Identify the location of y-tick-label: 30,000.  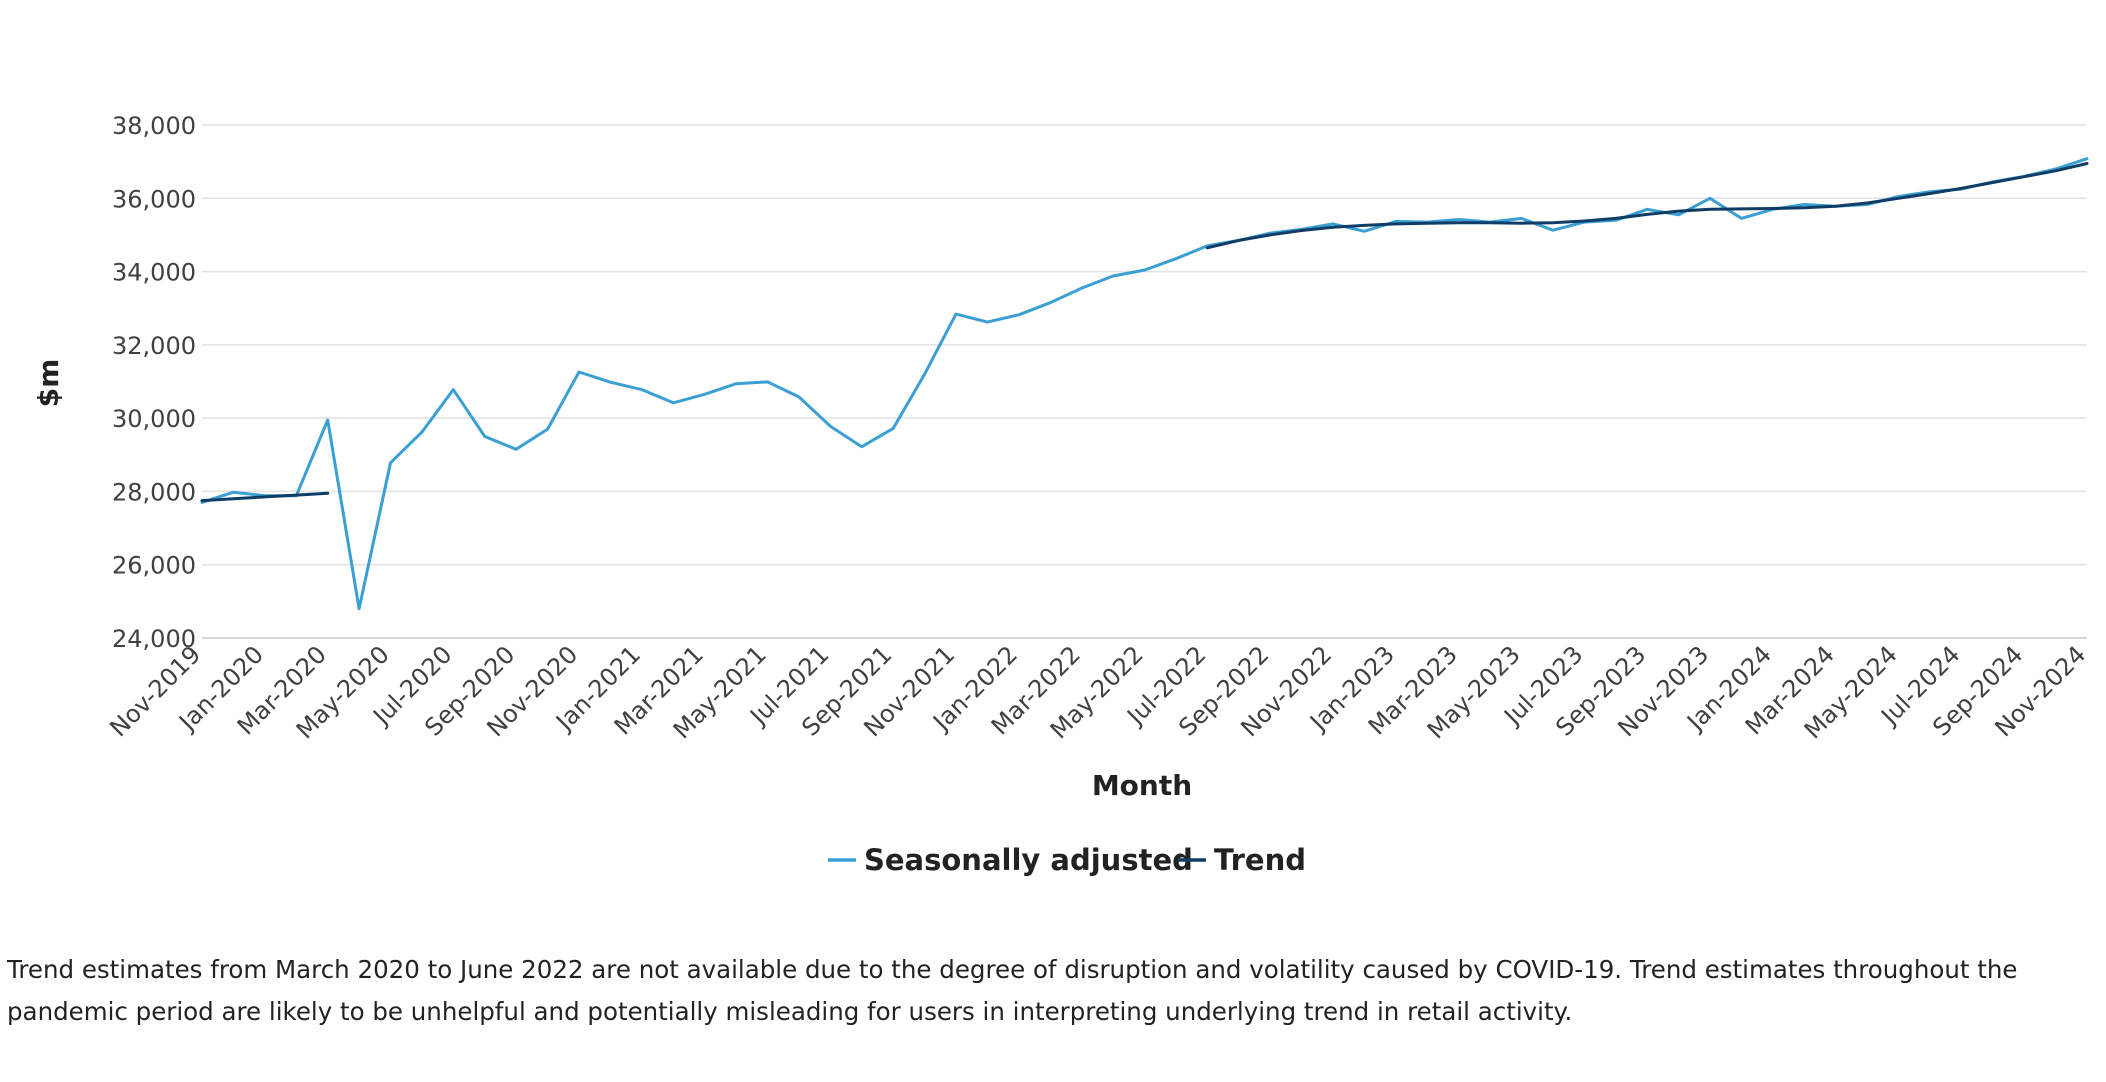
(154, 419).